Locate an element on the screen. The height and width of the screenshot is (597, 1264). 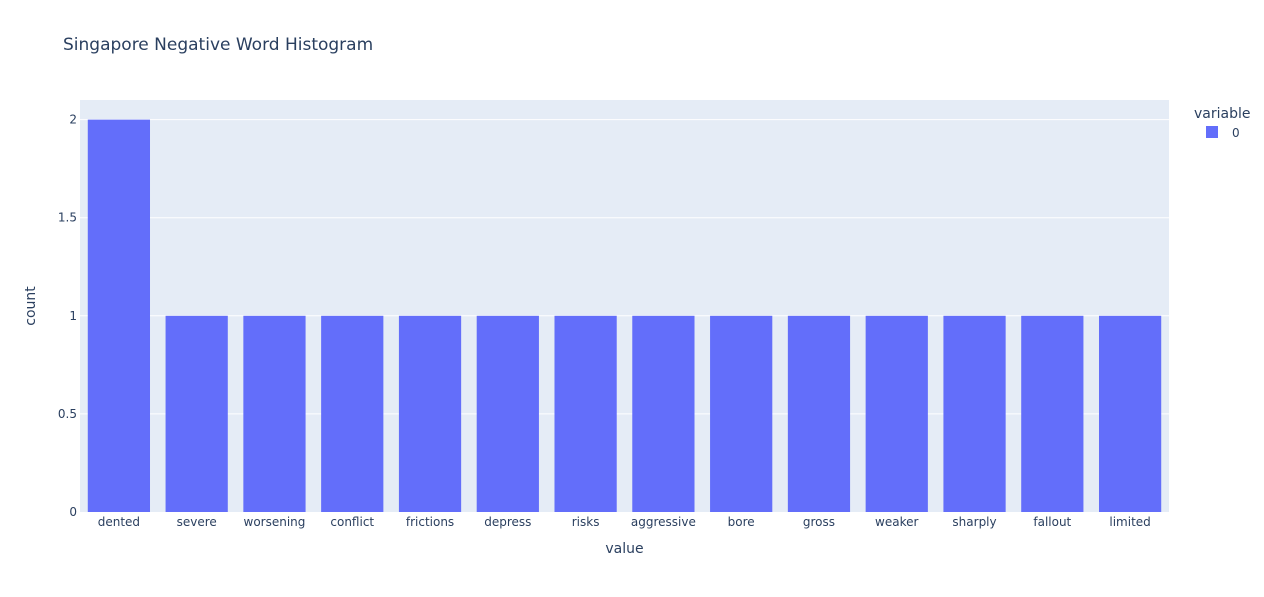
y-tick-label: 0 is located at coordinates (73, 512).